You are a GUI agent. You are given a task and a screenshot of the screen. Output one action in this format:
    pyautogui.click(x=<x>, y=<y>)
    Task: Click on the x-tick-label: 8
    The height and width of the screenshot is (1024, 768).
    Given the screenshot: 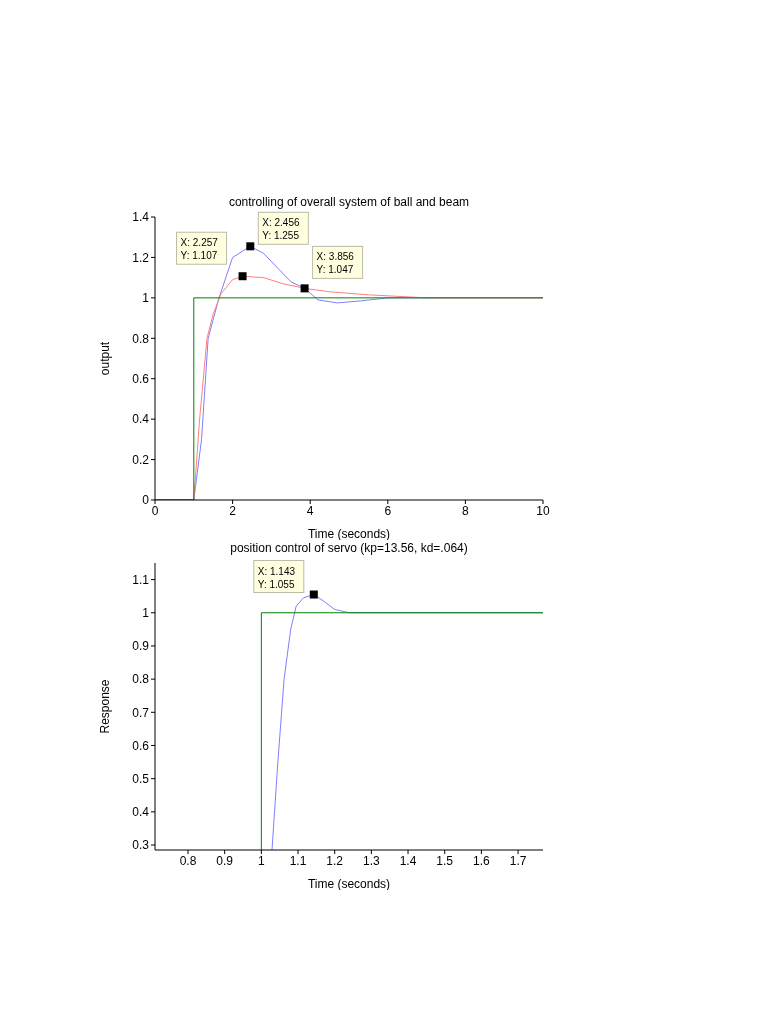 What is the action you would take?
    pyautogui.click(x=466, y=510)
    